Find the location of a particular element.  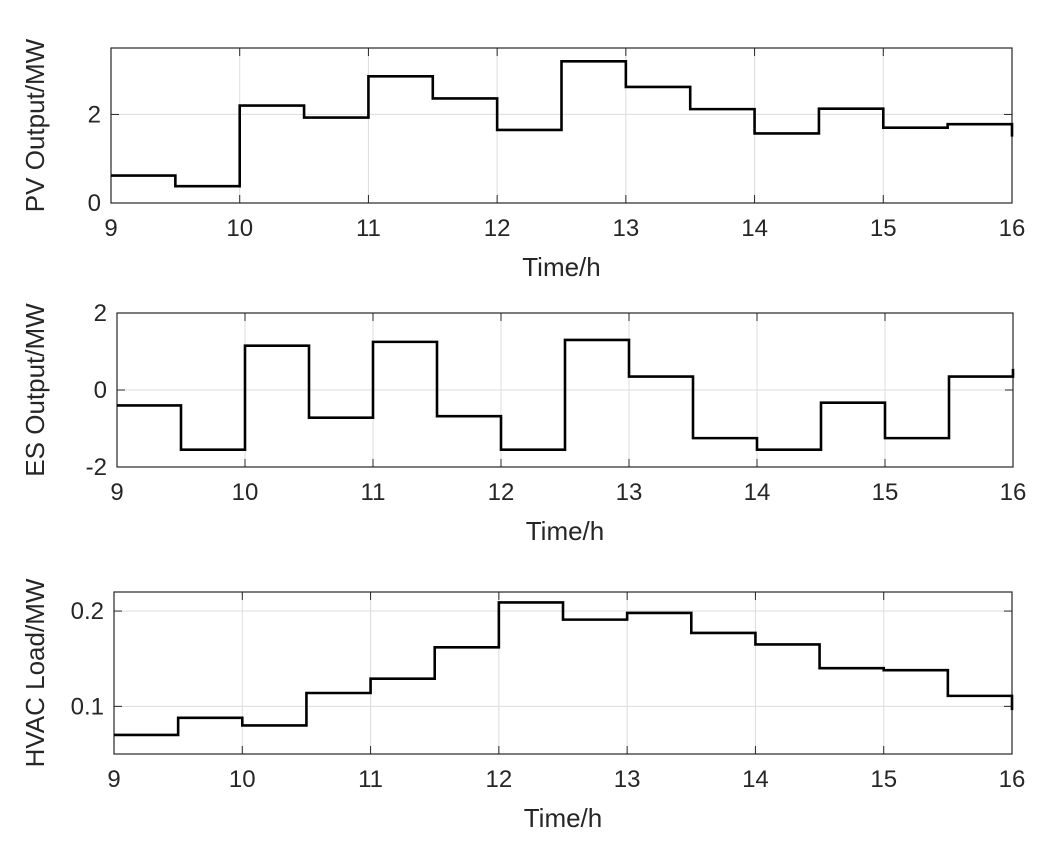

pv-output-series-line is located at coordinates (562, 123).